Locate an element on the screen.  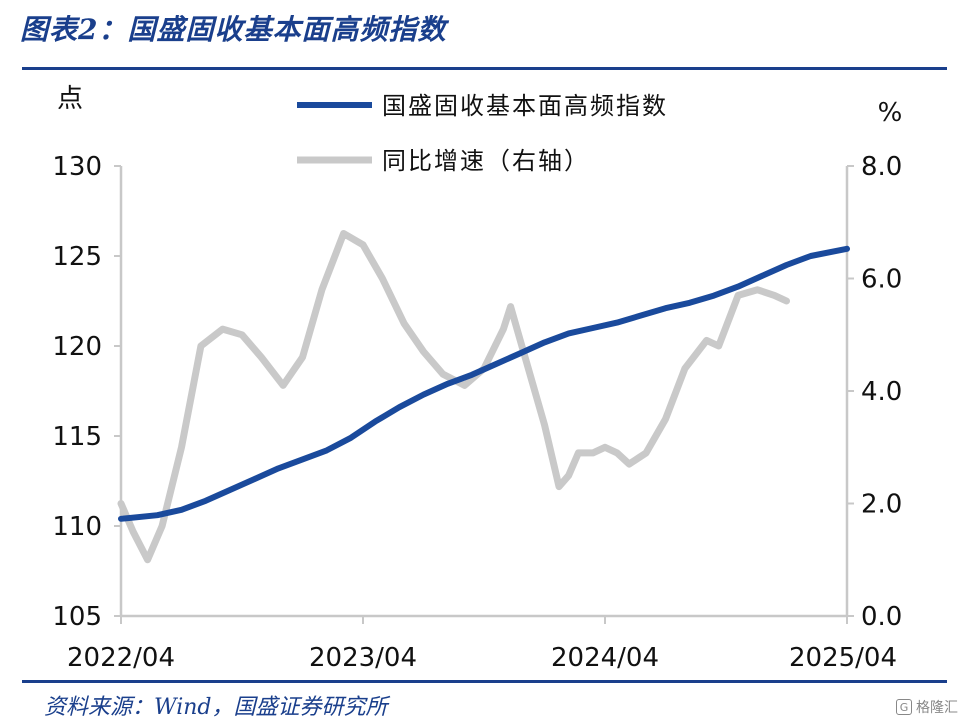
watermark-text: 格隆汇 is located at coordinates (937, 708).